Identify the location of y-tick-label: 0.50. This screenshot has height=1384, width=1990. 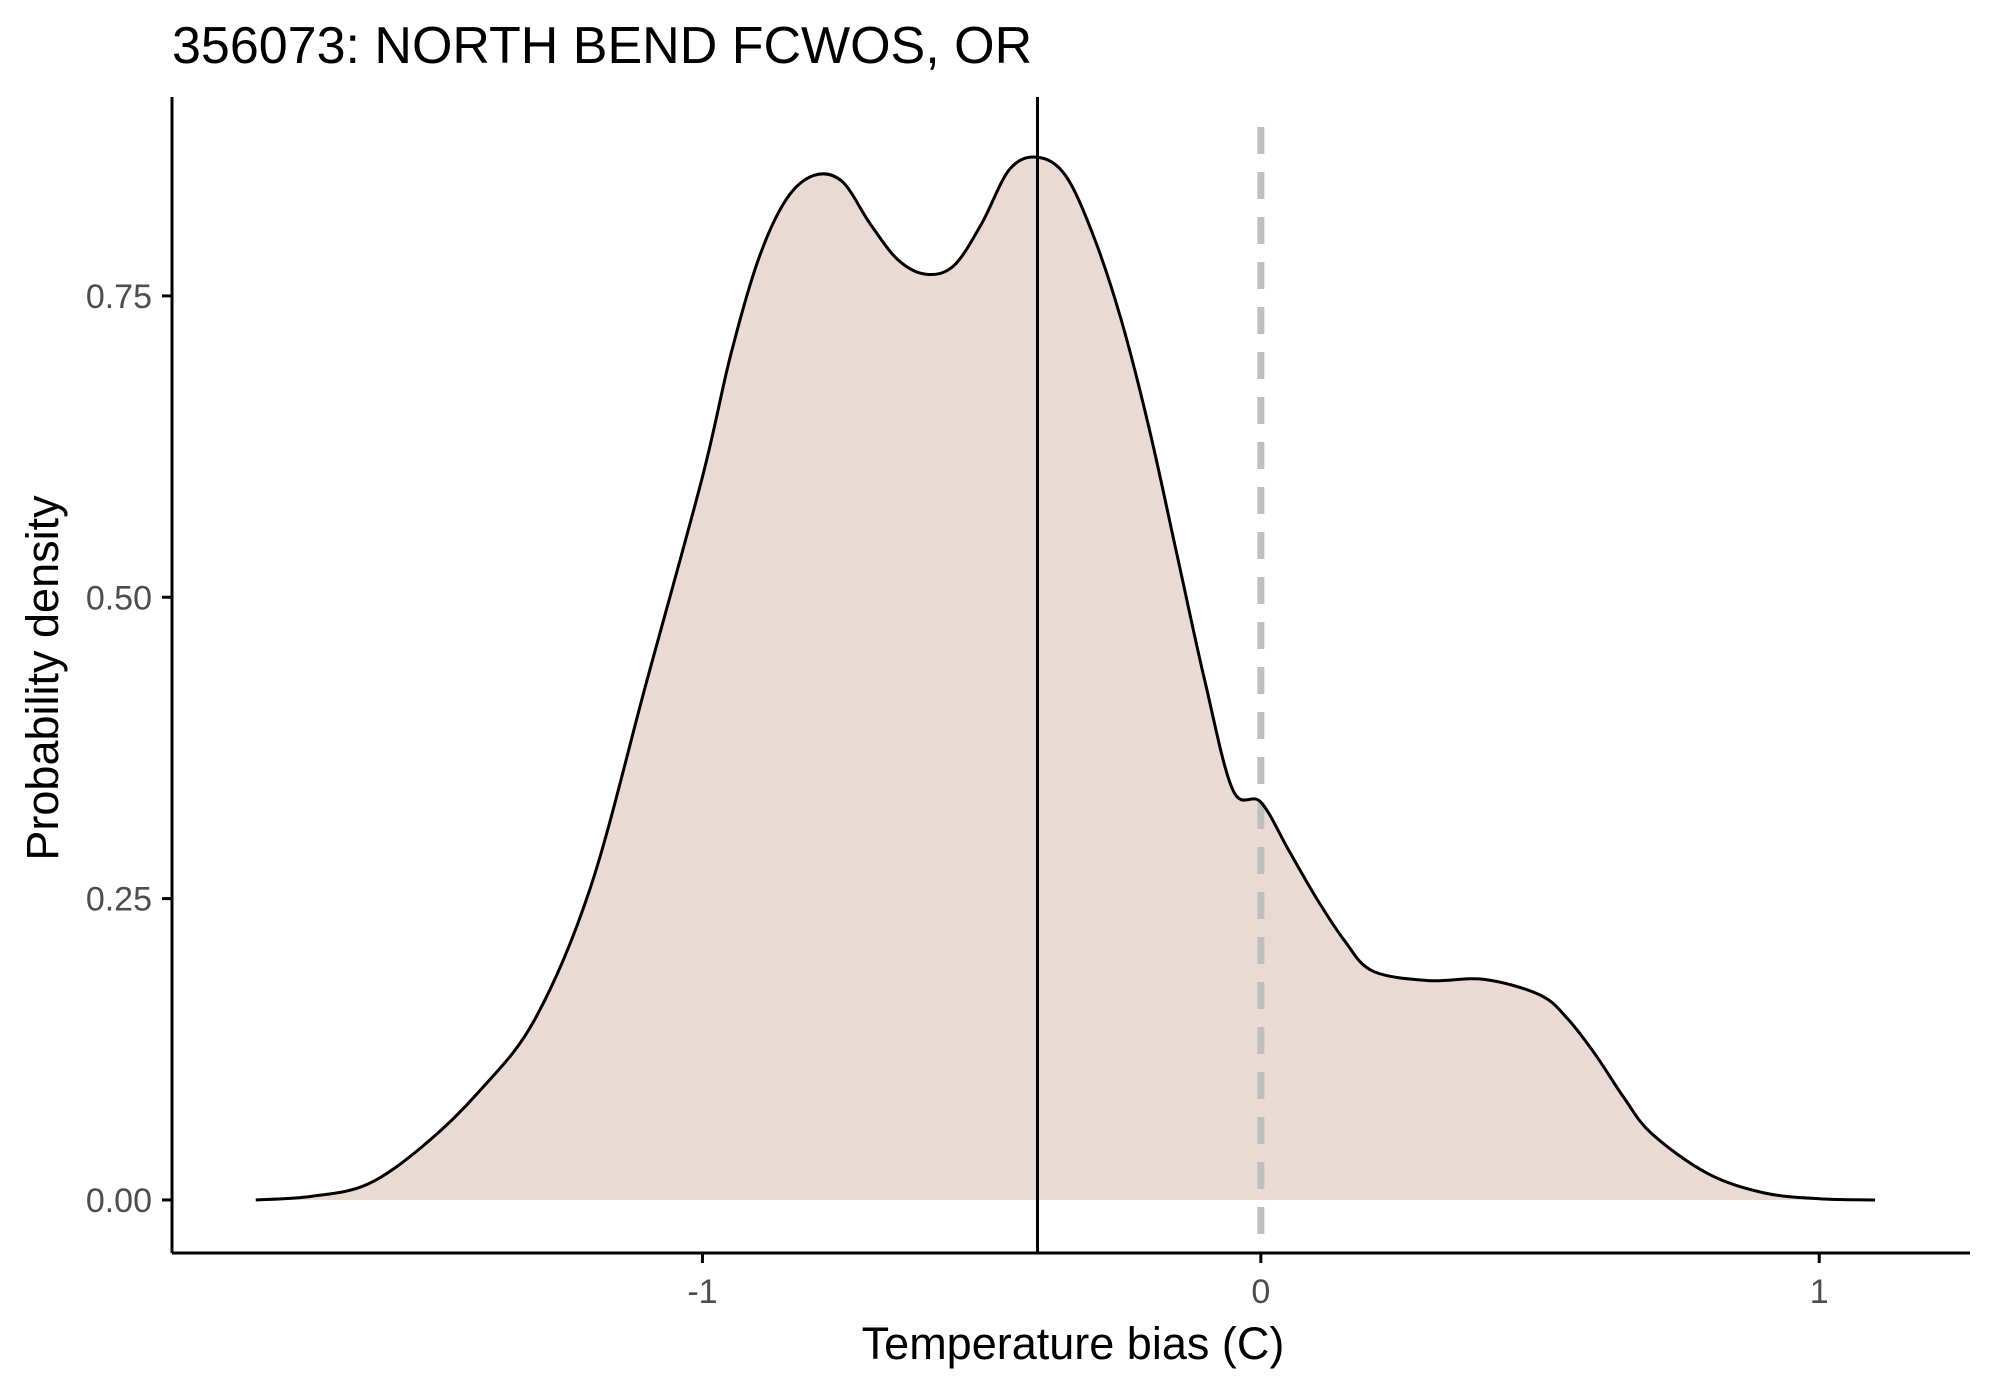
(119, 598).